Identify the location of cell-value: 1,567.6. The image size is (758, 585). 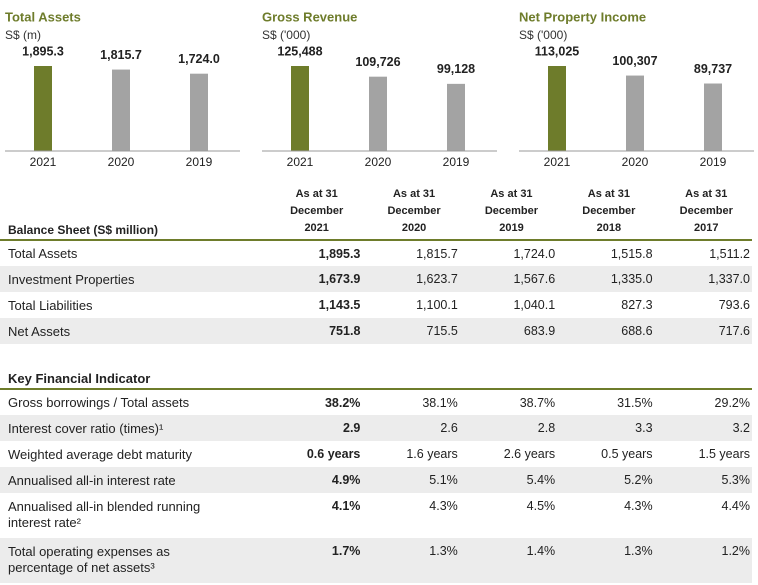
(508, 279).